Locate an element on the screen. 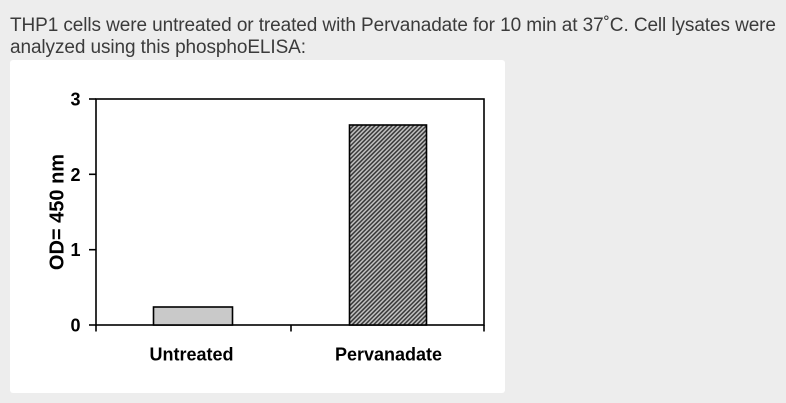 The width and height of the screenshot is (786, 403). svg-text: 0 is located at coordinates (75, 326).